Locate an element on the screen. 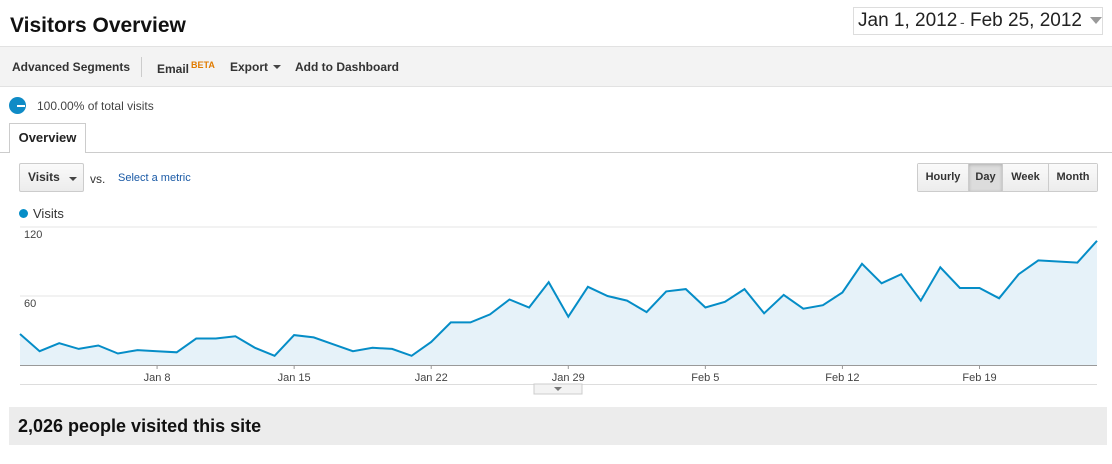  email-button: Email BETA is located at coordinates (186, 68).